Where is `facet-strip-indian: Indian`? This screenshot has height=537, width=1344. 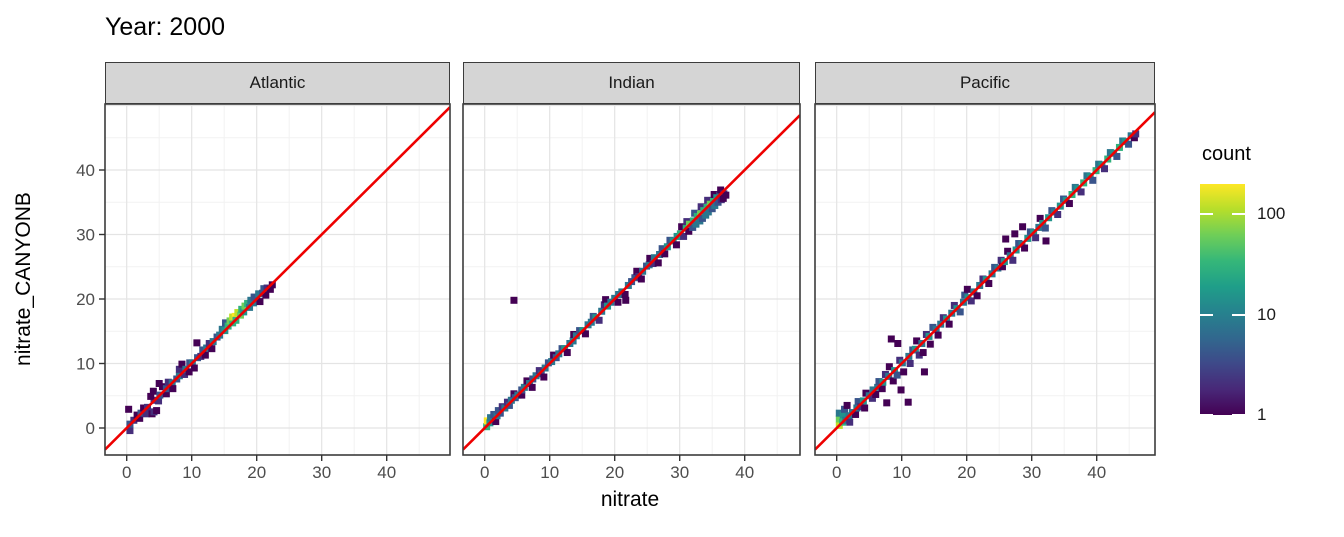
facet-strip-indian: Indian is located at coordinates (631, 83).